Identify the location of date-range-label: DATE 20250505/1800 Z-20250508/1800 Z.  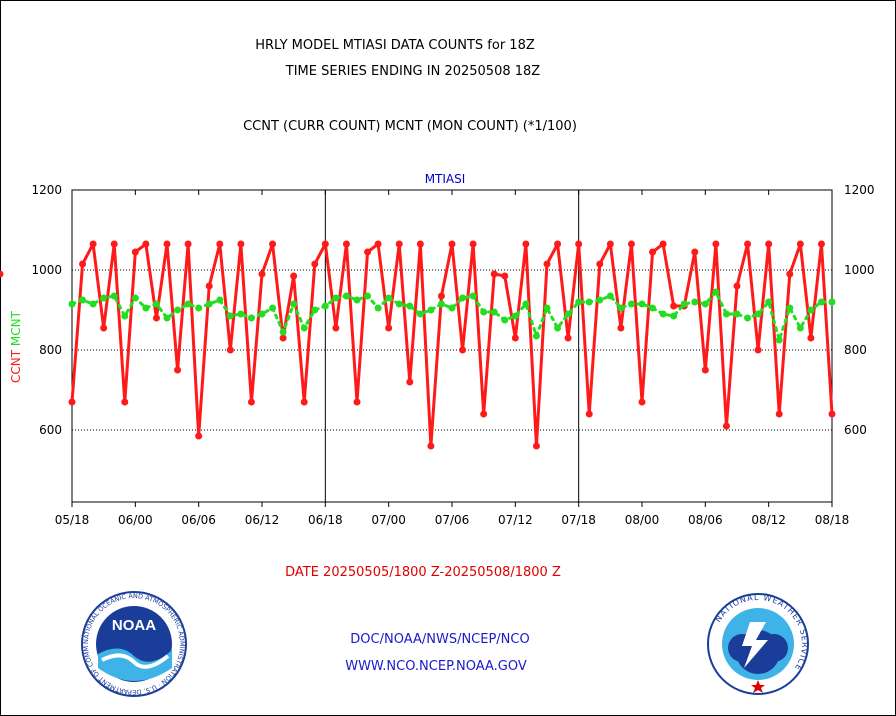
(423, 572).